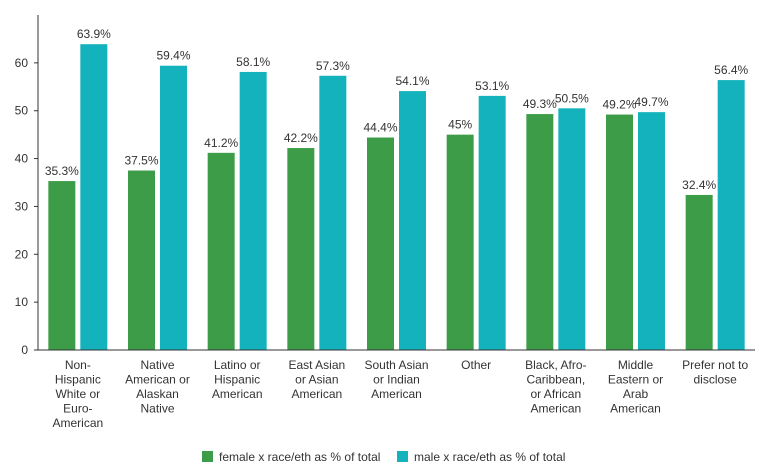 This screenshot has height=465, width=759. I want to click on x-category-label-line: Black, Afro-, so click(555, 365).